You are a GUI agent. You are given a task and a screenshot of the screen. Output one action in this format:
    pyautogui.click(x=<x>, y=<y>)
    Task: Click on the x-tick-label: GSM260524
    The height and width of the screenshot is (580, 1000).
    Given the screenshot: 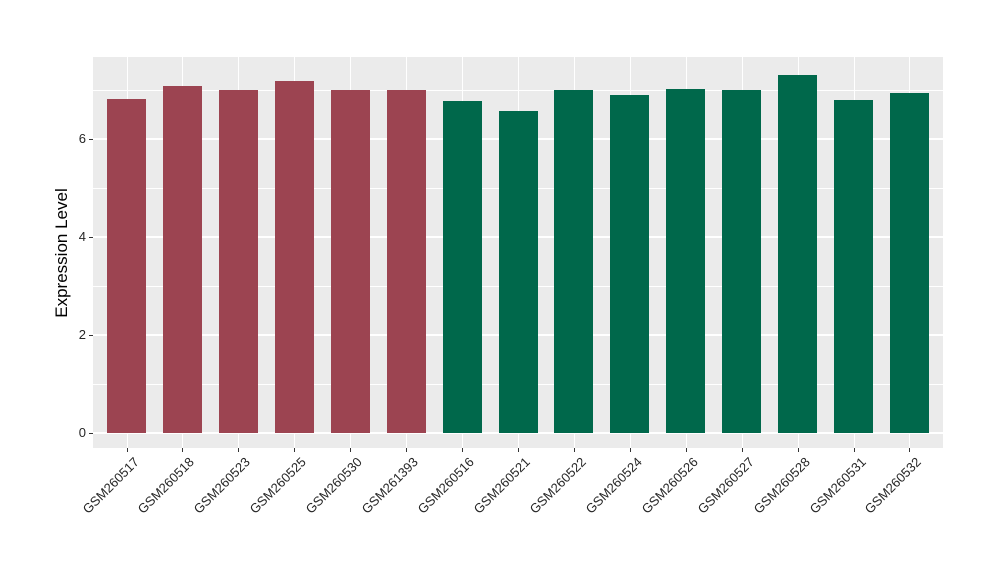 What is the action you would take?
    pyautogui.click(x=613, y=485)
    